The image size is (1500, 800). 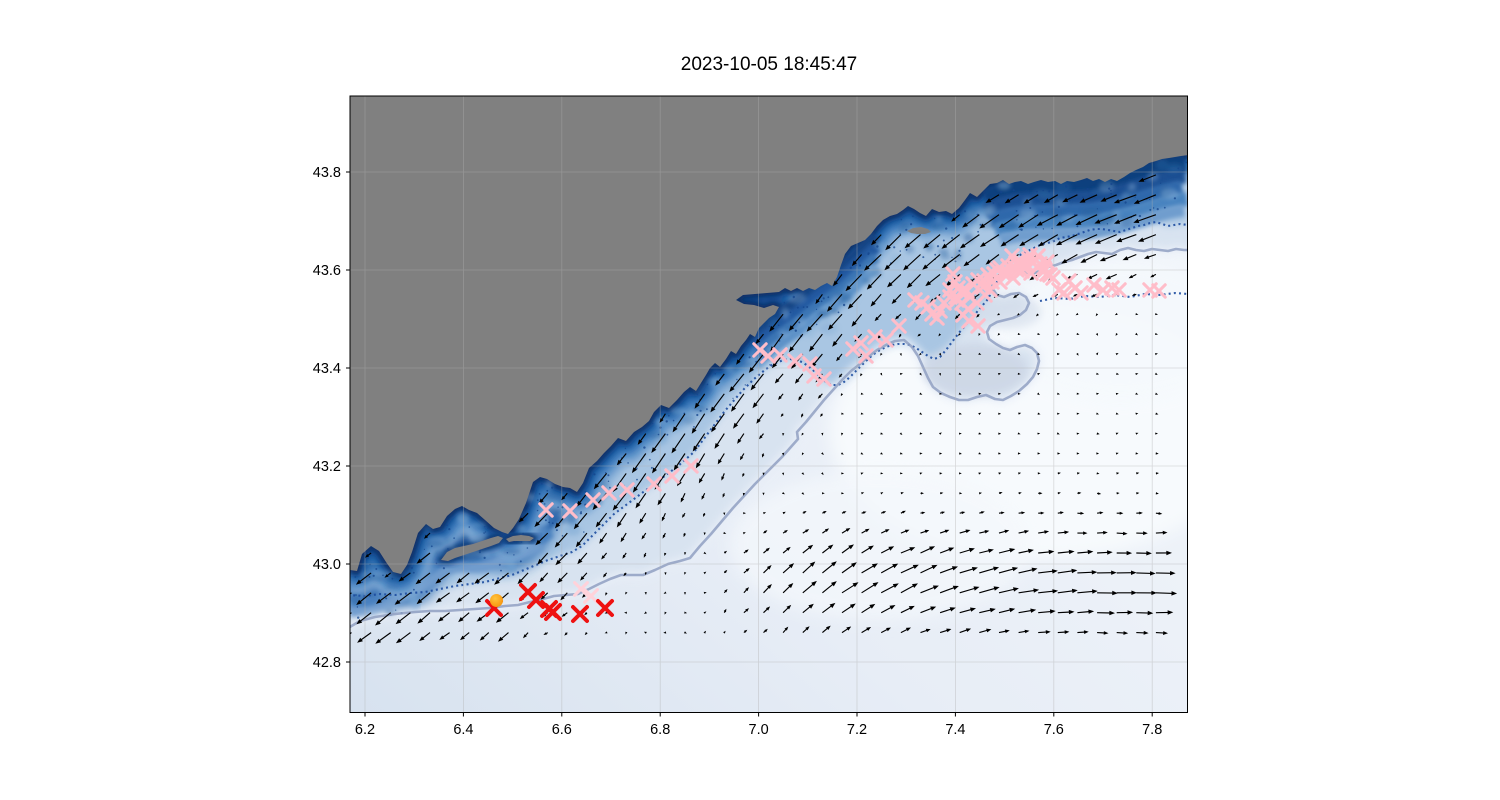 I want to click on svg-text: 43.8, so click(x=327, y=173).